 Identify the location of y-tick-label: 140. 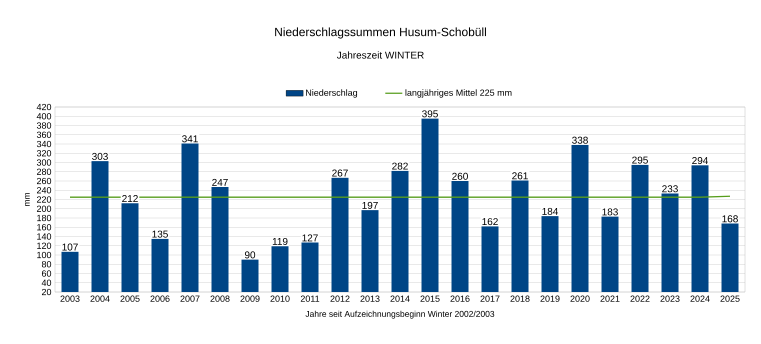
(44, 236).